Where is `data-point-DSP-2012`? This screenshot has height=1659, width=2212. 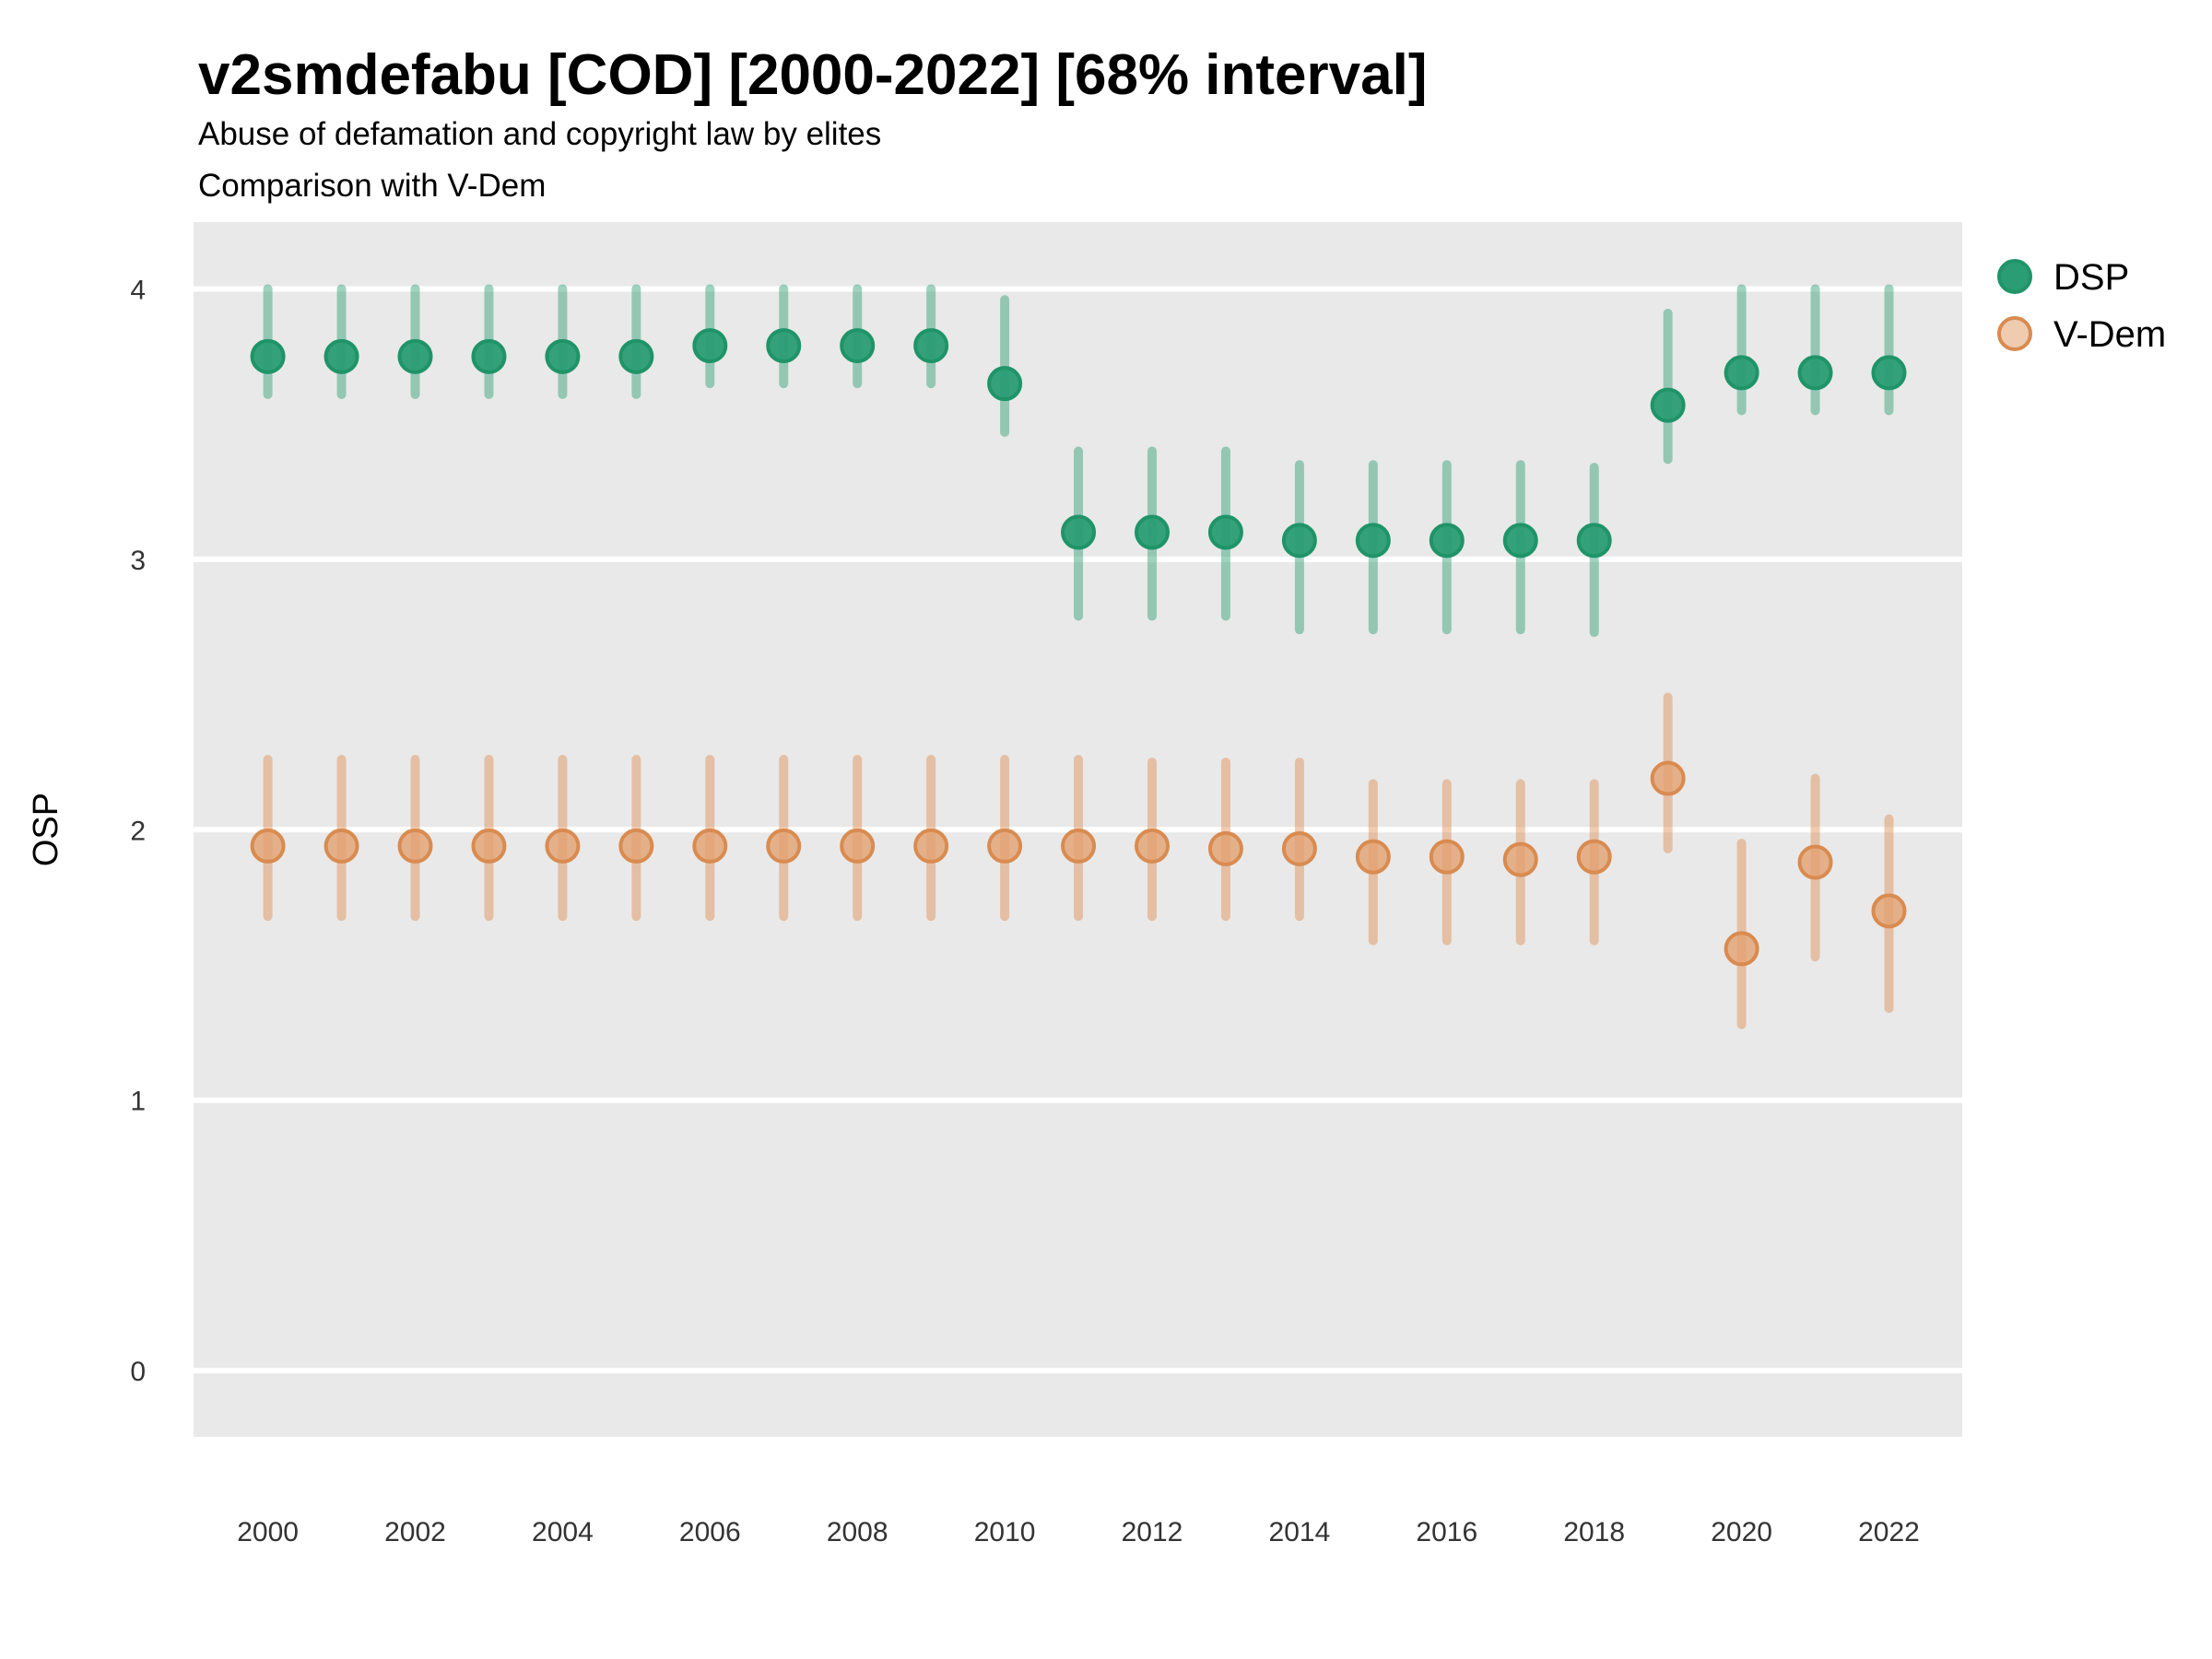 data-point-DSP-2012 is located at coordinates (1152, 532).